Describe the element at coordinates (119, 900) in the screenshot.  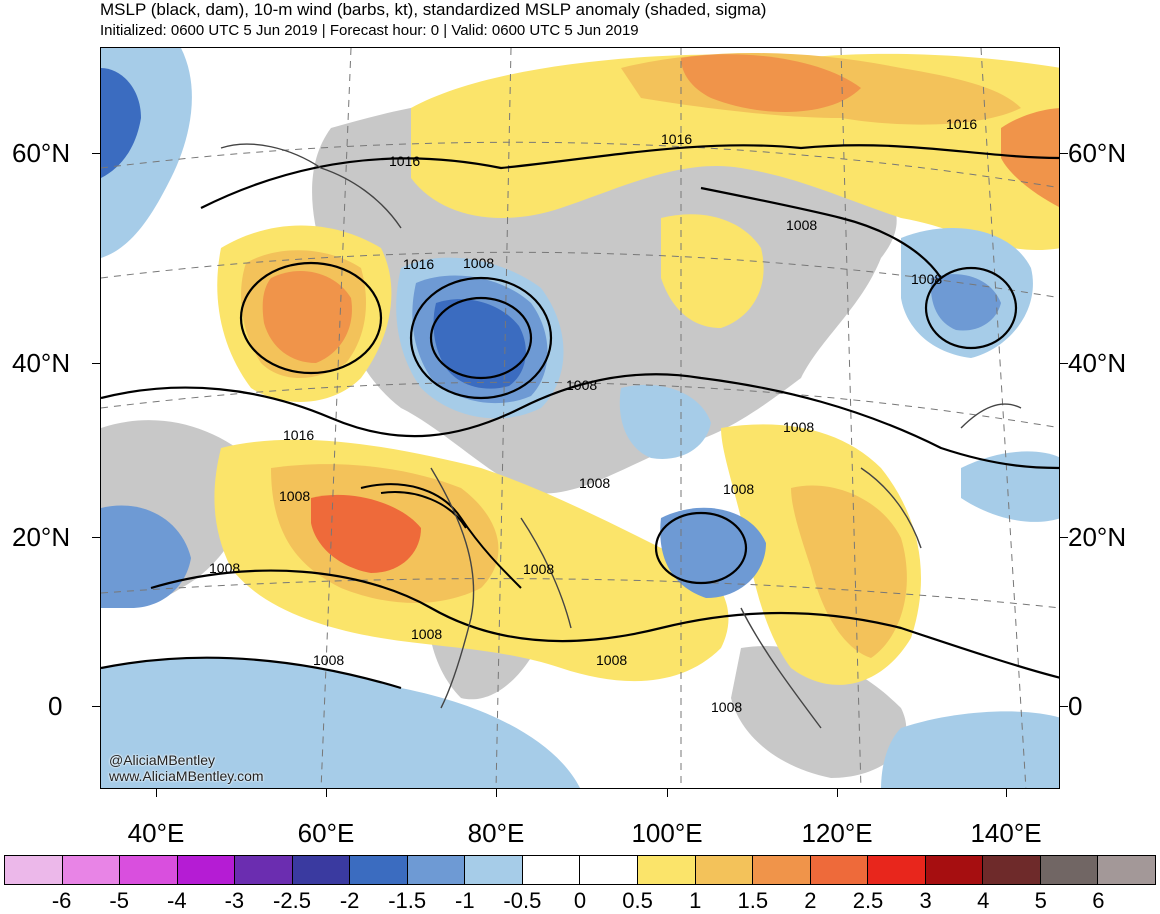
I see `colorbar-label: -5` at that location.